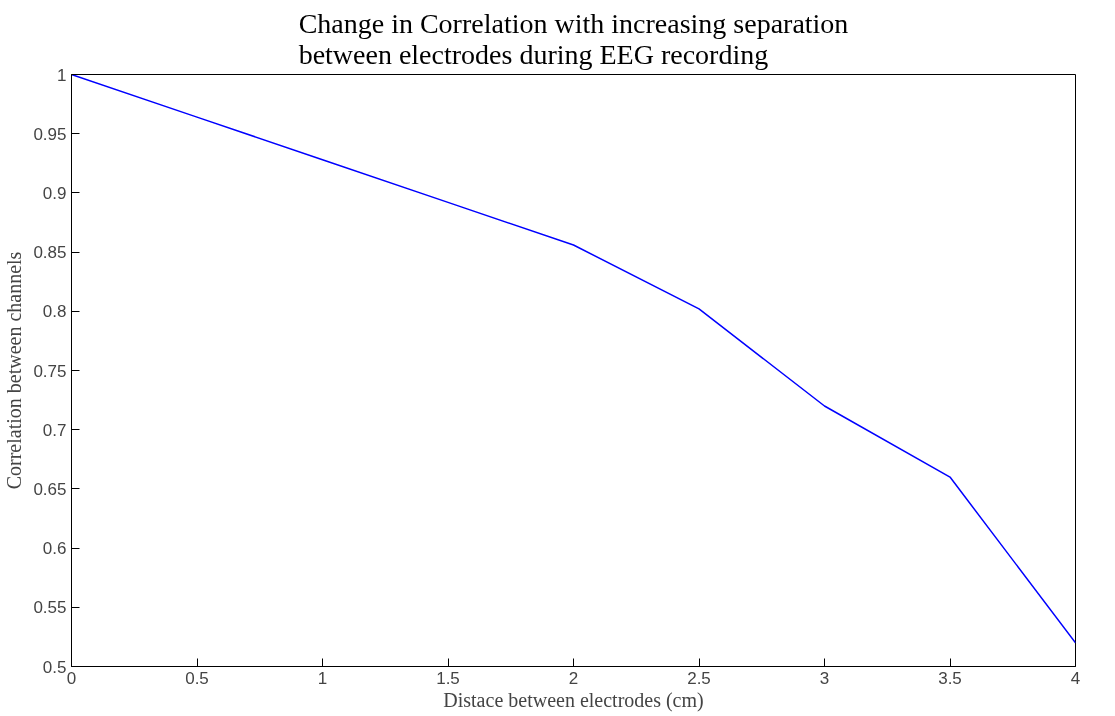 The height and width of the screenshot is (716, 1115). Describe the element at coordinates (573, 38) in the screenshot. I see `chart-title: Change in Correlation with increasing separation between electrodes during EEG recording` at that location.